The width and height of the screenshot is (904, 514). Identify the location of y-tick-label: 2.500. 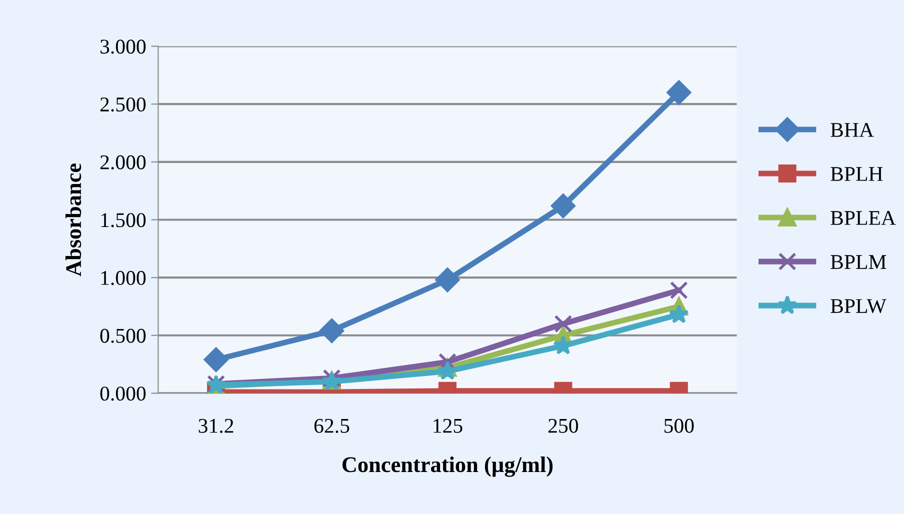
(123, 104).